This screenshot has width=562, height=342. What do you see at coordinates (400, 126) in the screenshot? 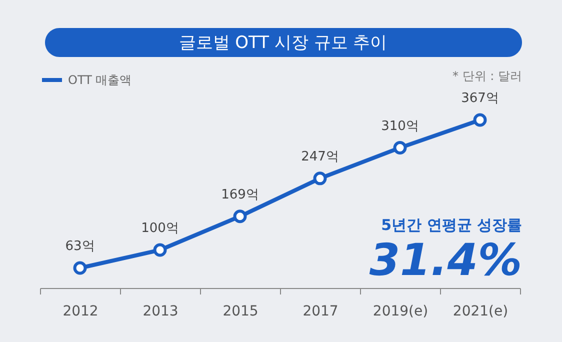
I see `data-label: 310억` at bounding box center [400, 126].